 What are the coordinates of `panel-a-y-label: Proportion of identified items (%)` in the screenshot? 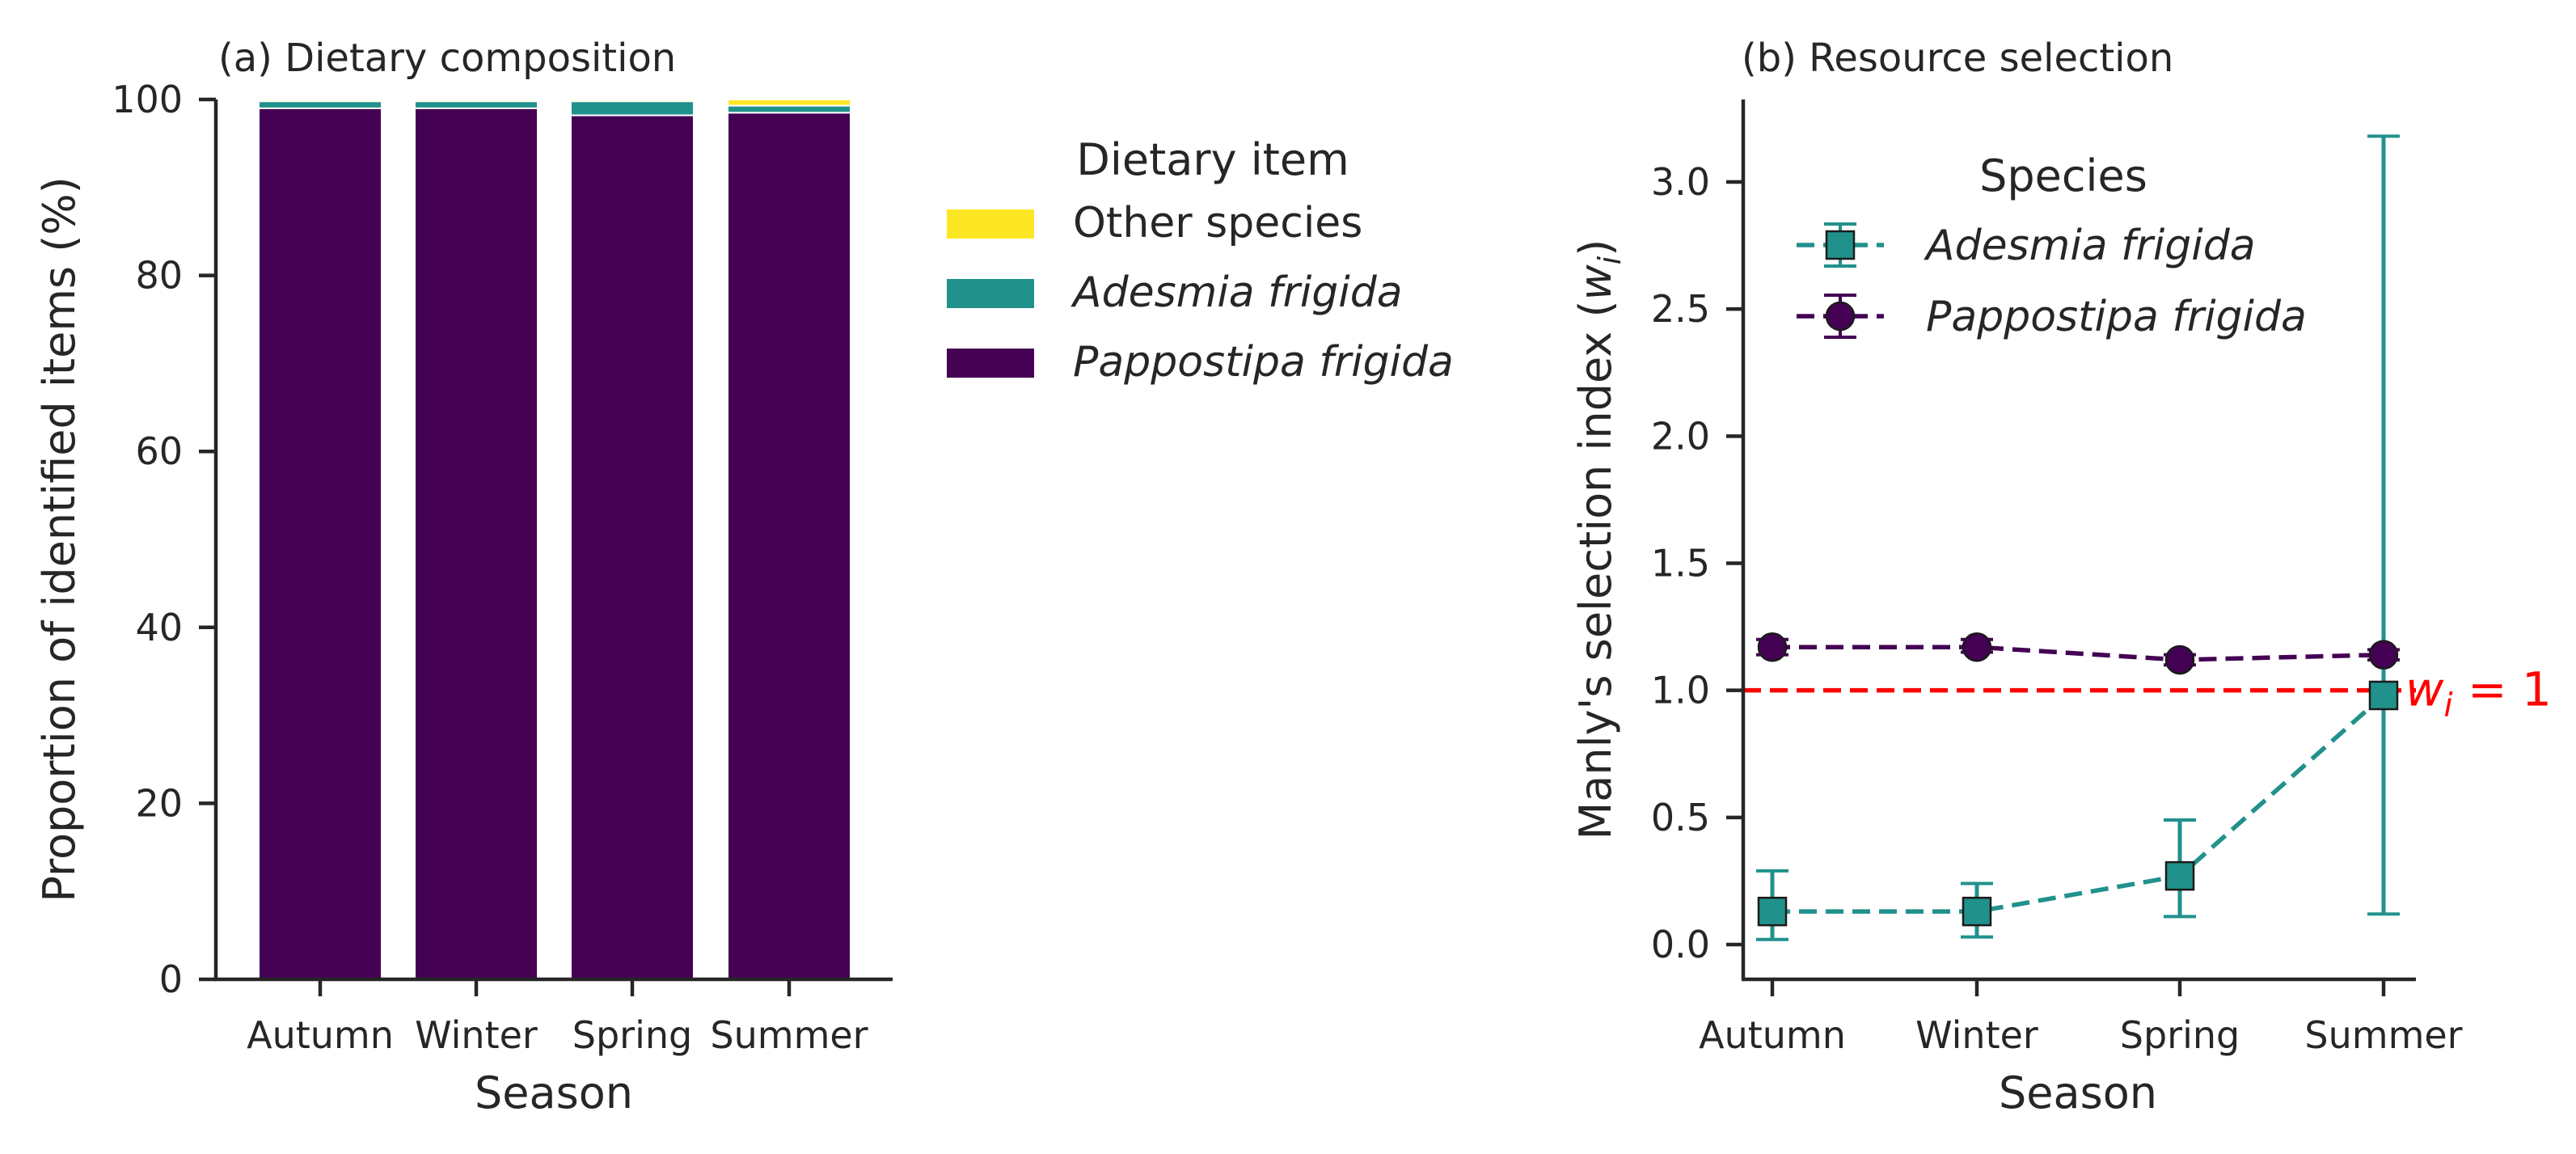 It's located at (60, 539).